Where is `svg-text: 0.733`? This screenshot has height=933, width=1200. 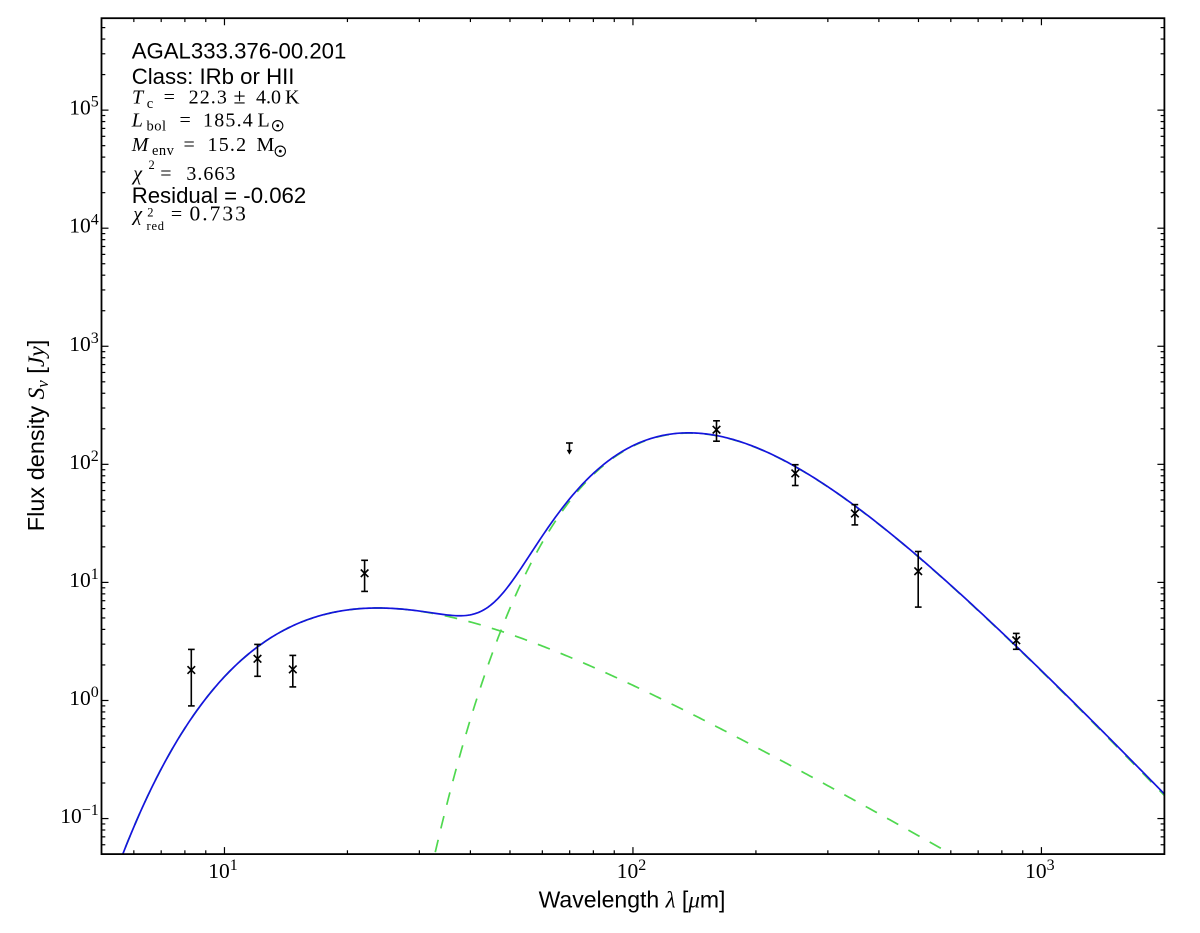 svg-text: 0.733 is located at coordinates (219, 214).